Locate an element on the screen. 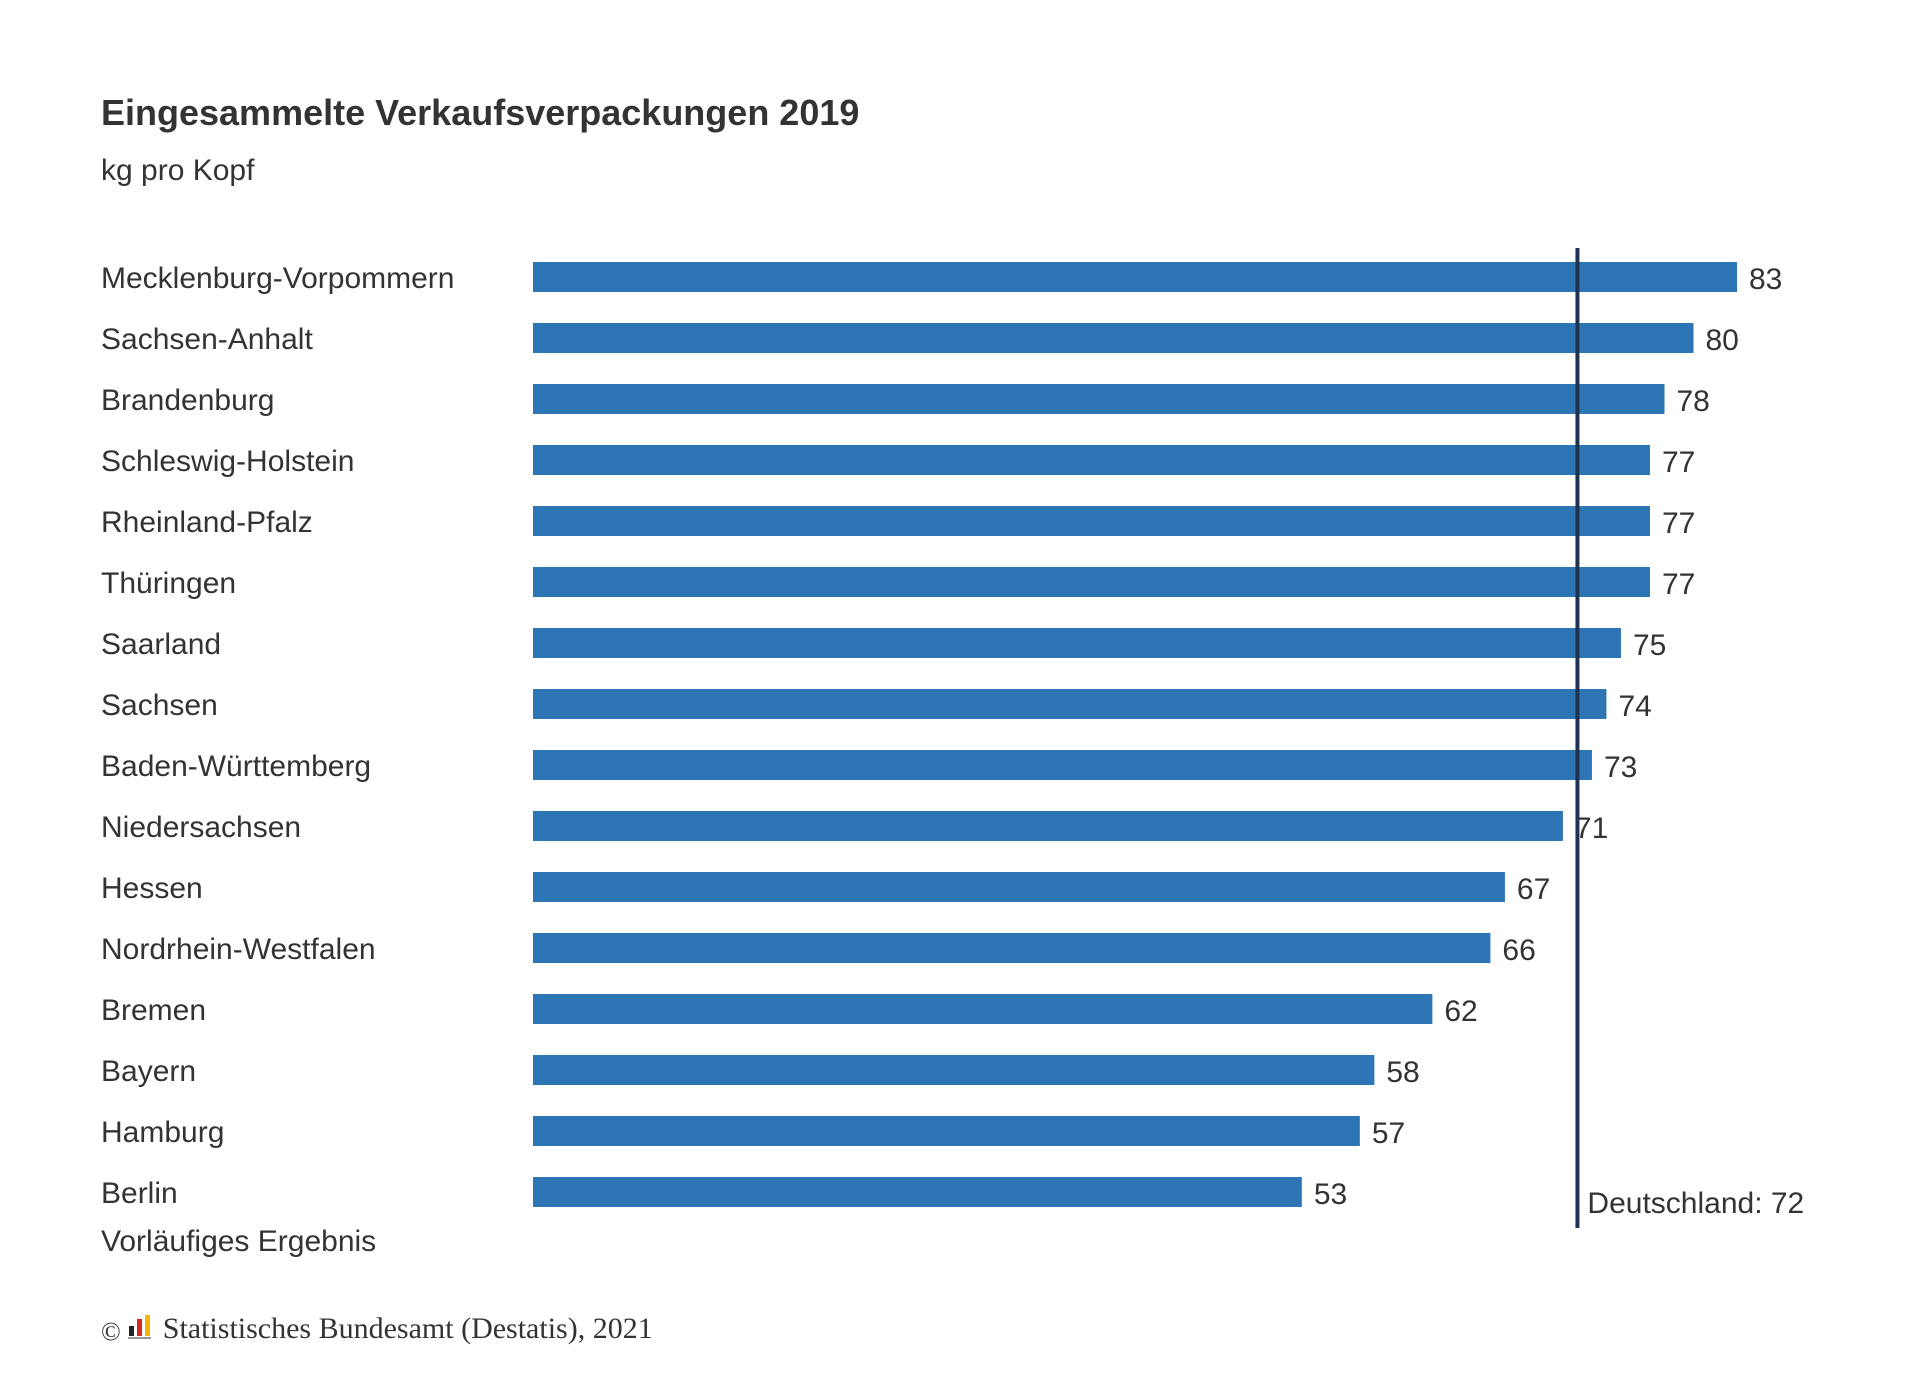 This screenshot has height=1374, width=1920. value-label: 58 is located at coordinates (1402, 1072).